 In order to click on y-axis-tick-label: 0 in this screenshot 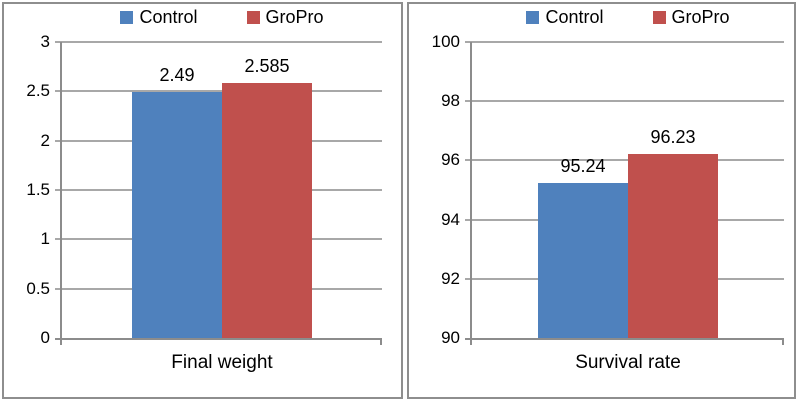, I will do `click(45, 337)`.